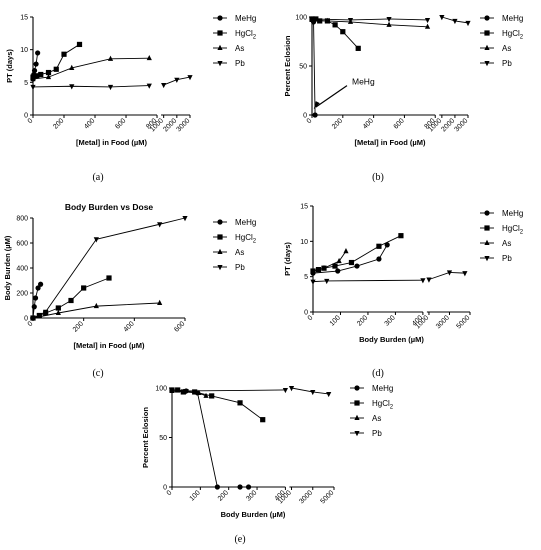 The width and height of the screenshot is (541, 550). Describe the element at coordinates (378, 373) in the screenshot. I see `panel-label: (d)` at that location.